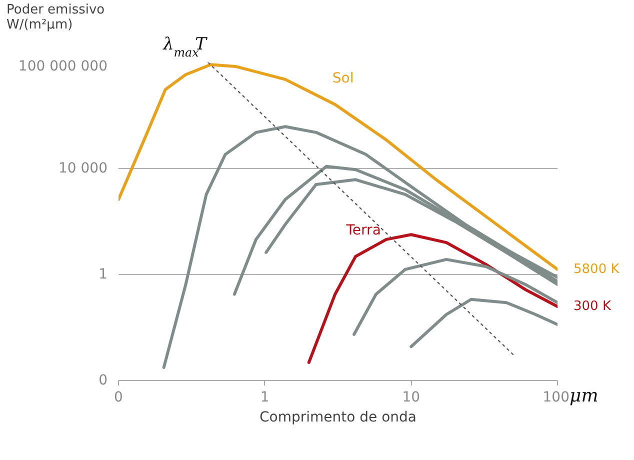 The width and height of the screenshot is (634, 460). Describe the element at coordinates (363, 230) in the screenshot. I see `annotation: Terra` at that location.